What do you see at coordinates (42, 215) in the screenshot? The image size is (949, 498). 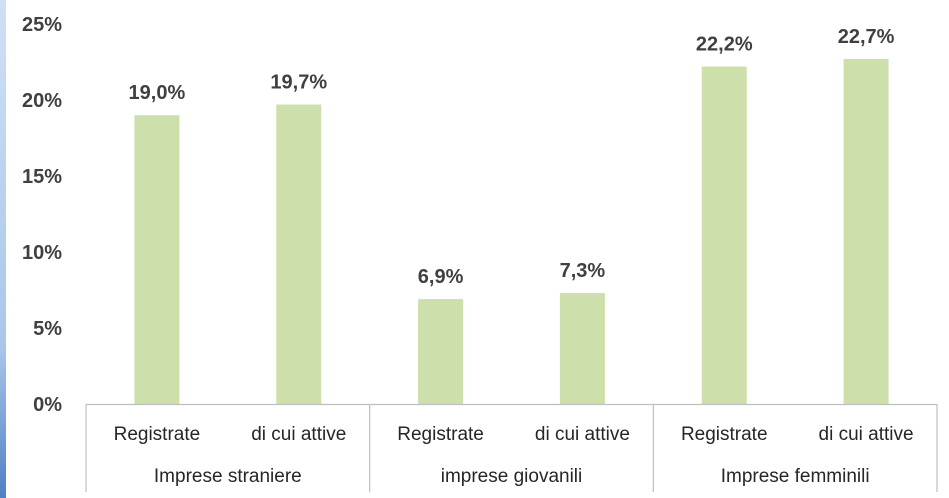 I see `y-axis: 0% 5% 10% 15% 20% 25%` at bounding box center [42, 215].